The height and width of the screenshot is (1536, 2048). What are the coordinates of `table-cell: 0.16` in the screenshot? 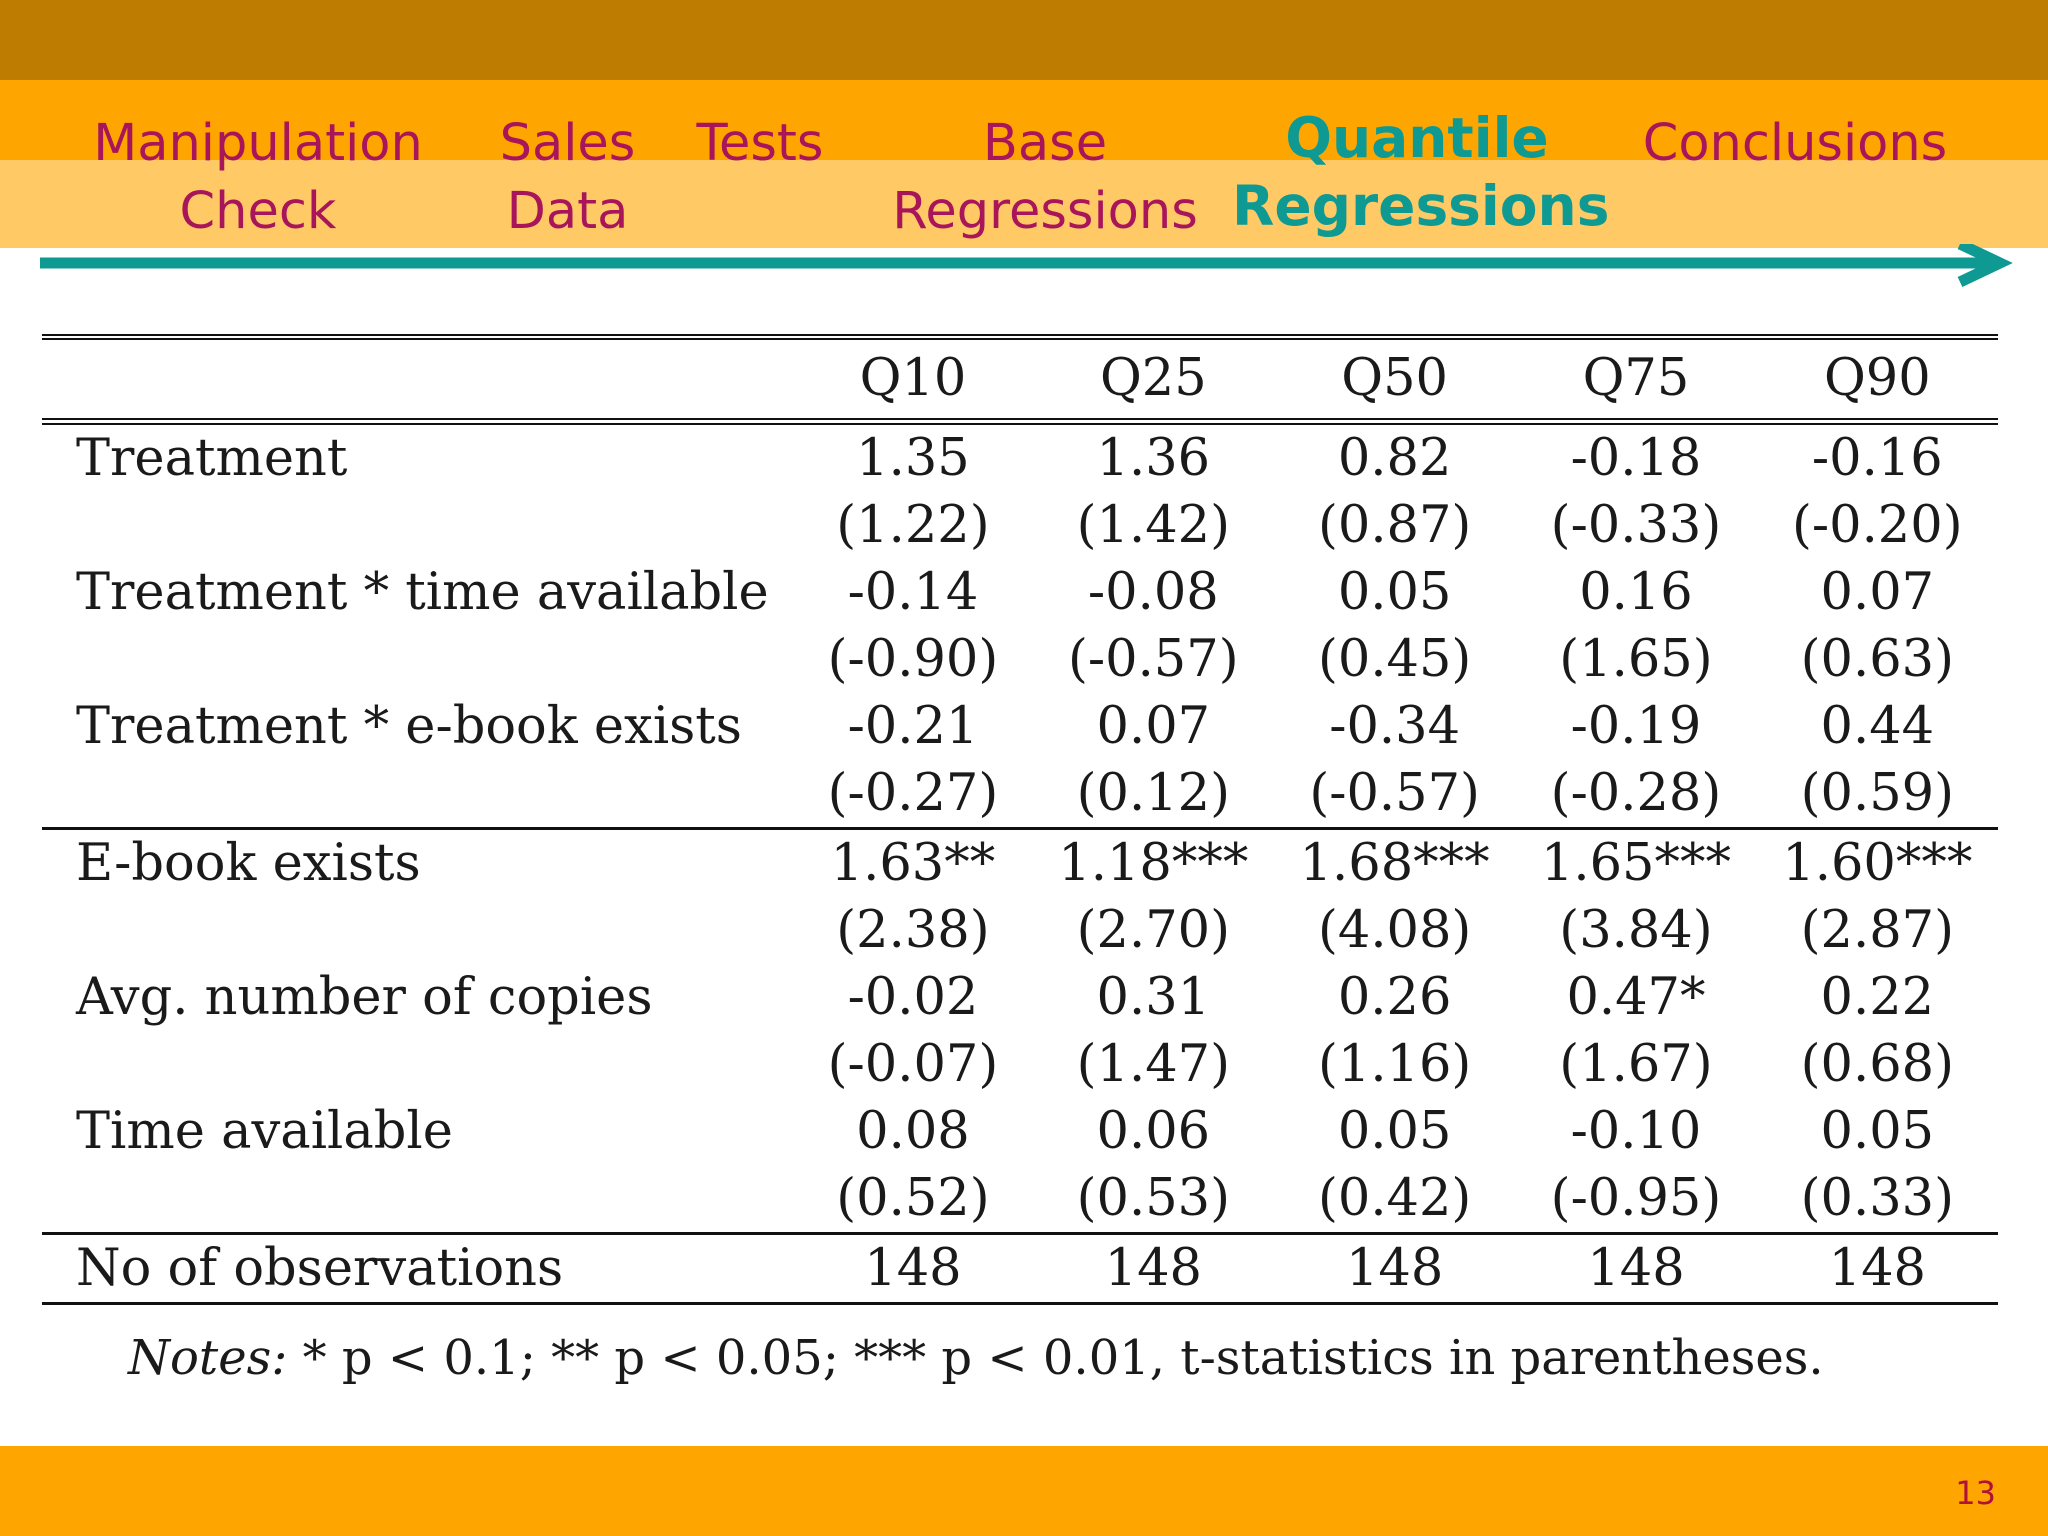 It's located at (1636, 592).